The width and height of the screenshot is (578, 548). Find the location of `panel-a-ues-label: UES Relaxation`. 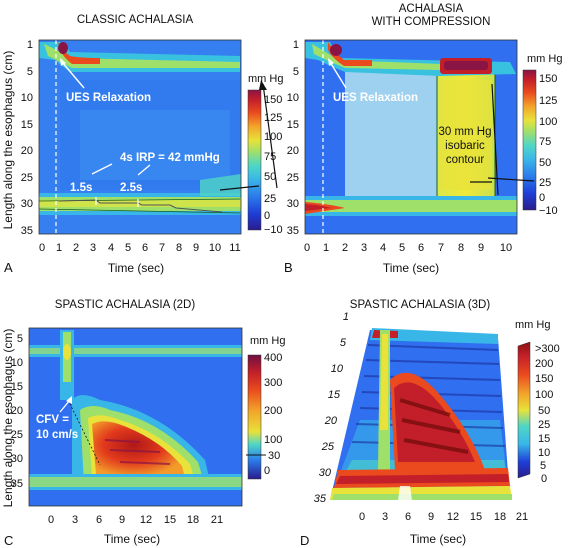

panel-a-ues-label: UES Relaxation is located at coordinates (108, 98).